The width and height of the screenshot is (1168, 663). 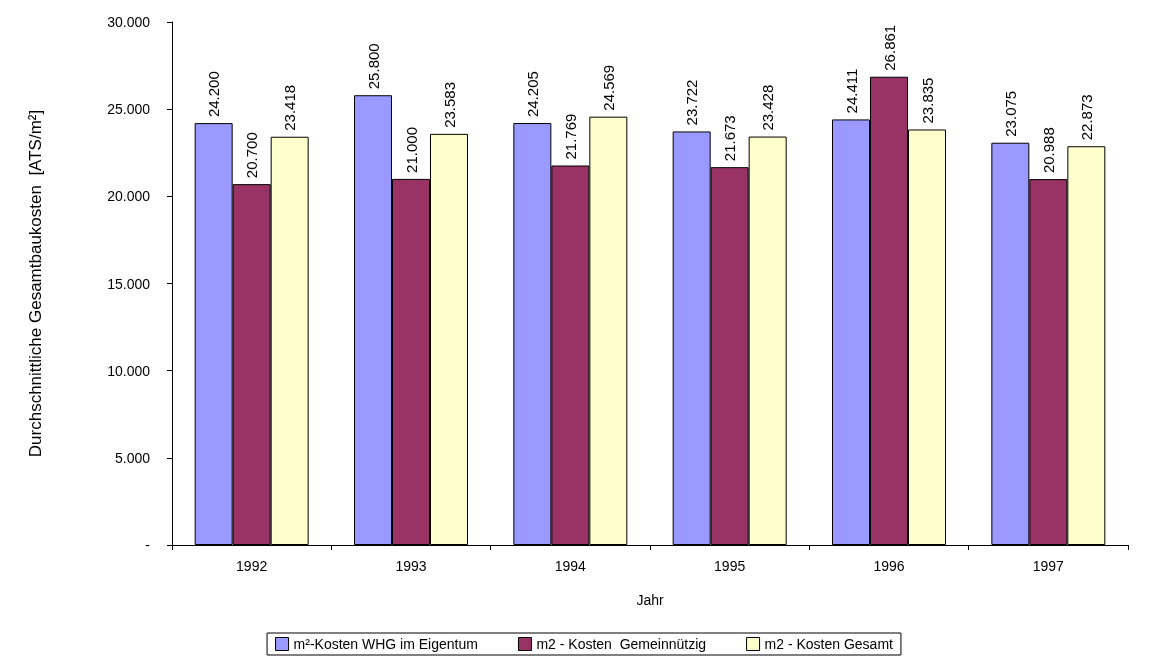 I want to click on legend-label: m²-Kosten WHG im Eigentum, so click(x=385, y=644).